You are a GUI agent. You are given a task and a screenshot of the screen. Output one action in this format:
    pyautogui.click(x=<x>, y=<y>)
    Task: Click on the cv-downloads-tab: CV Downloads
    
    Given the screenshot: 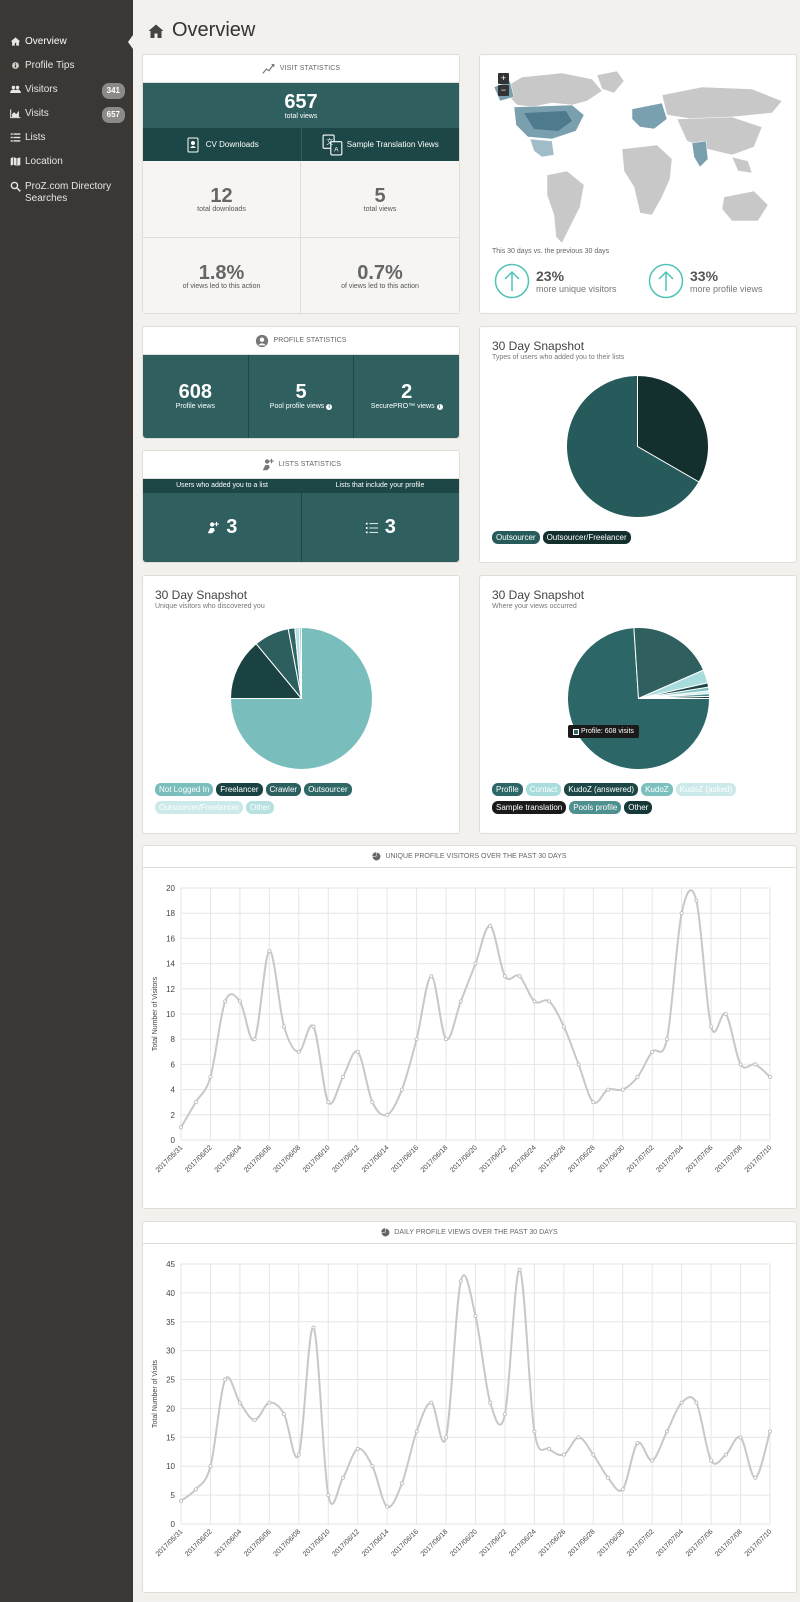 What is the action you would take?
    pyautogui.click(x=222, y=144)
    